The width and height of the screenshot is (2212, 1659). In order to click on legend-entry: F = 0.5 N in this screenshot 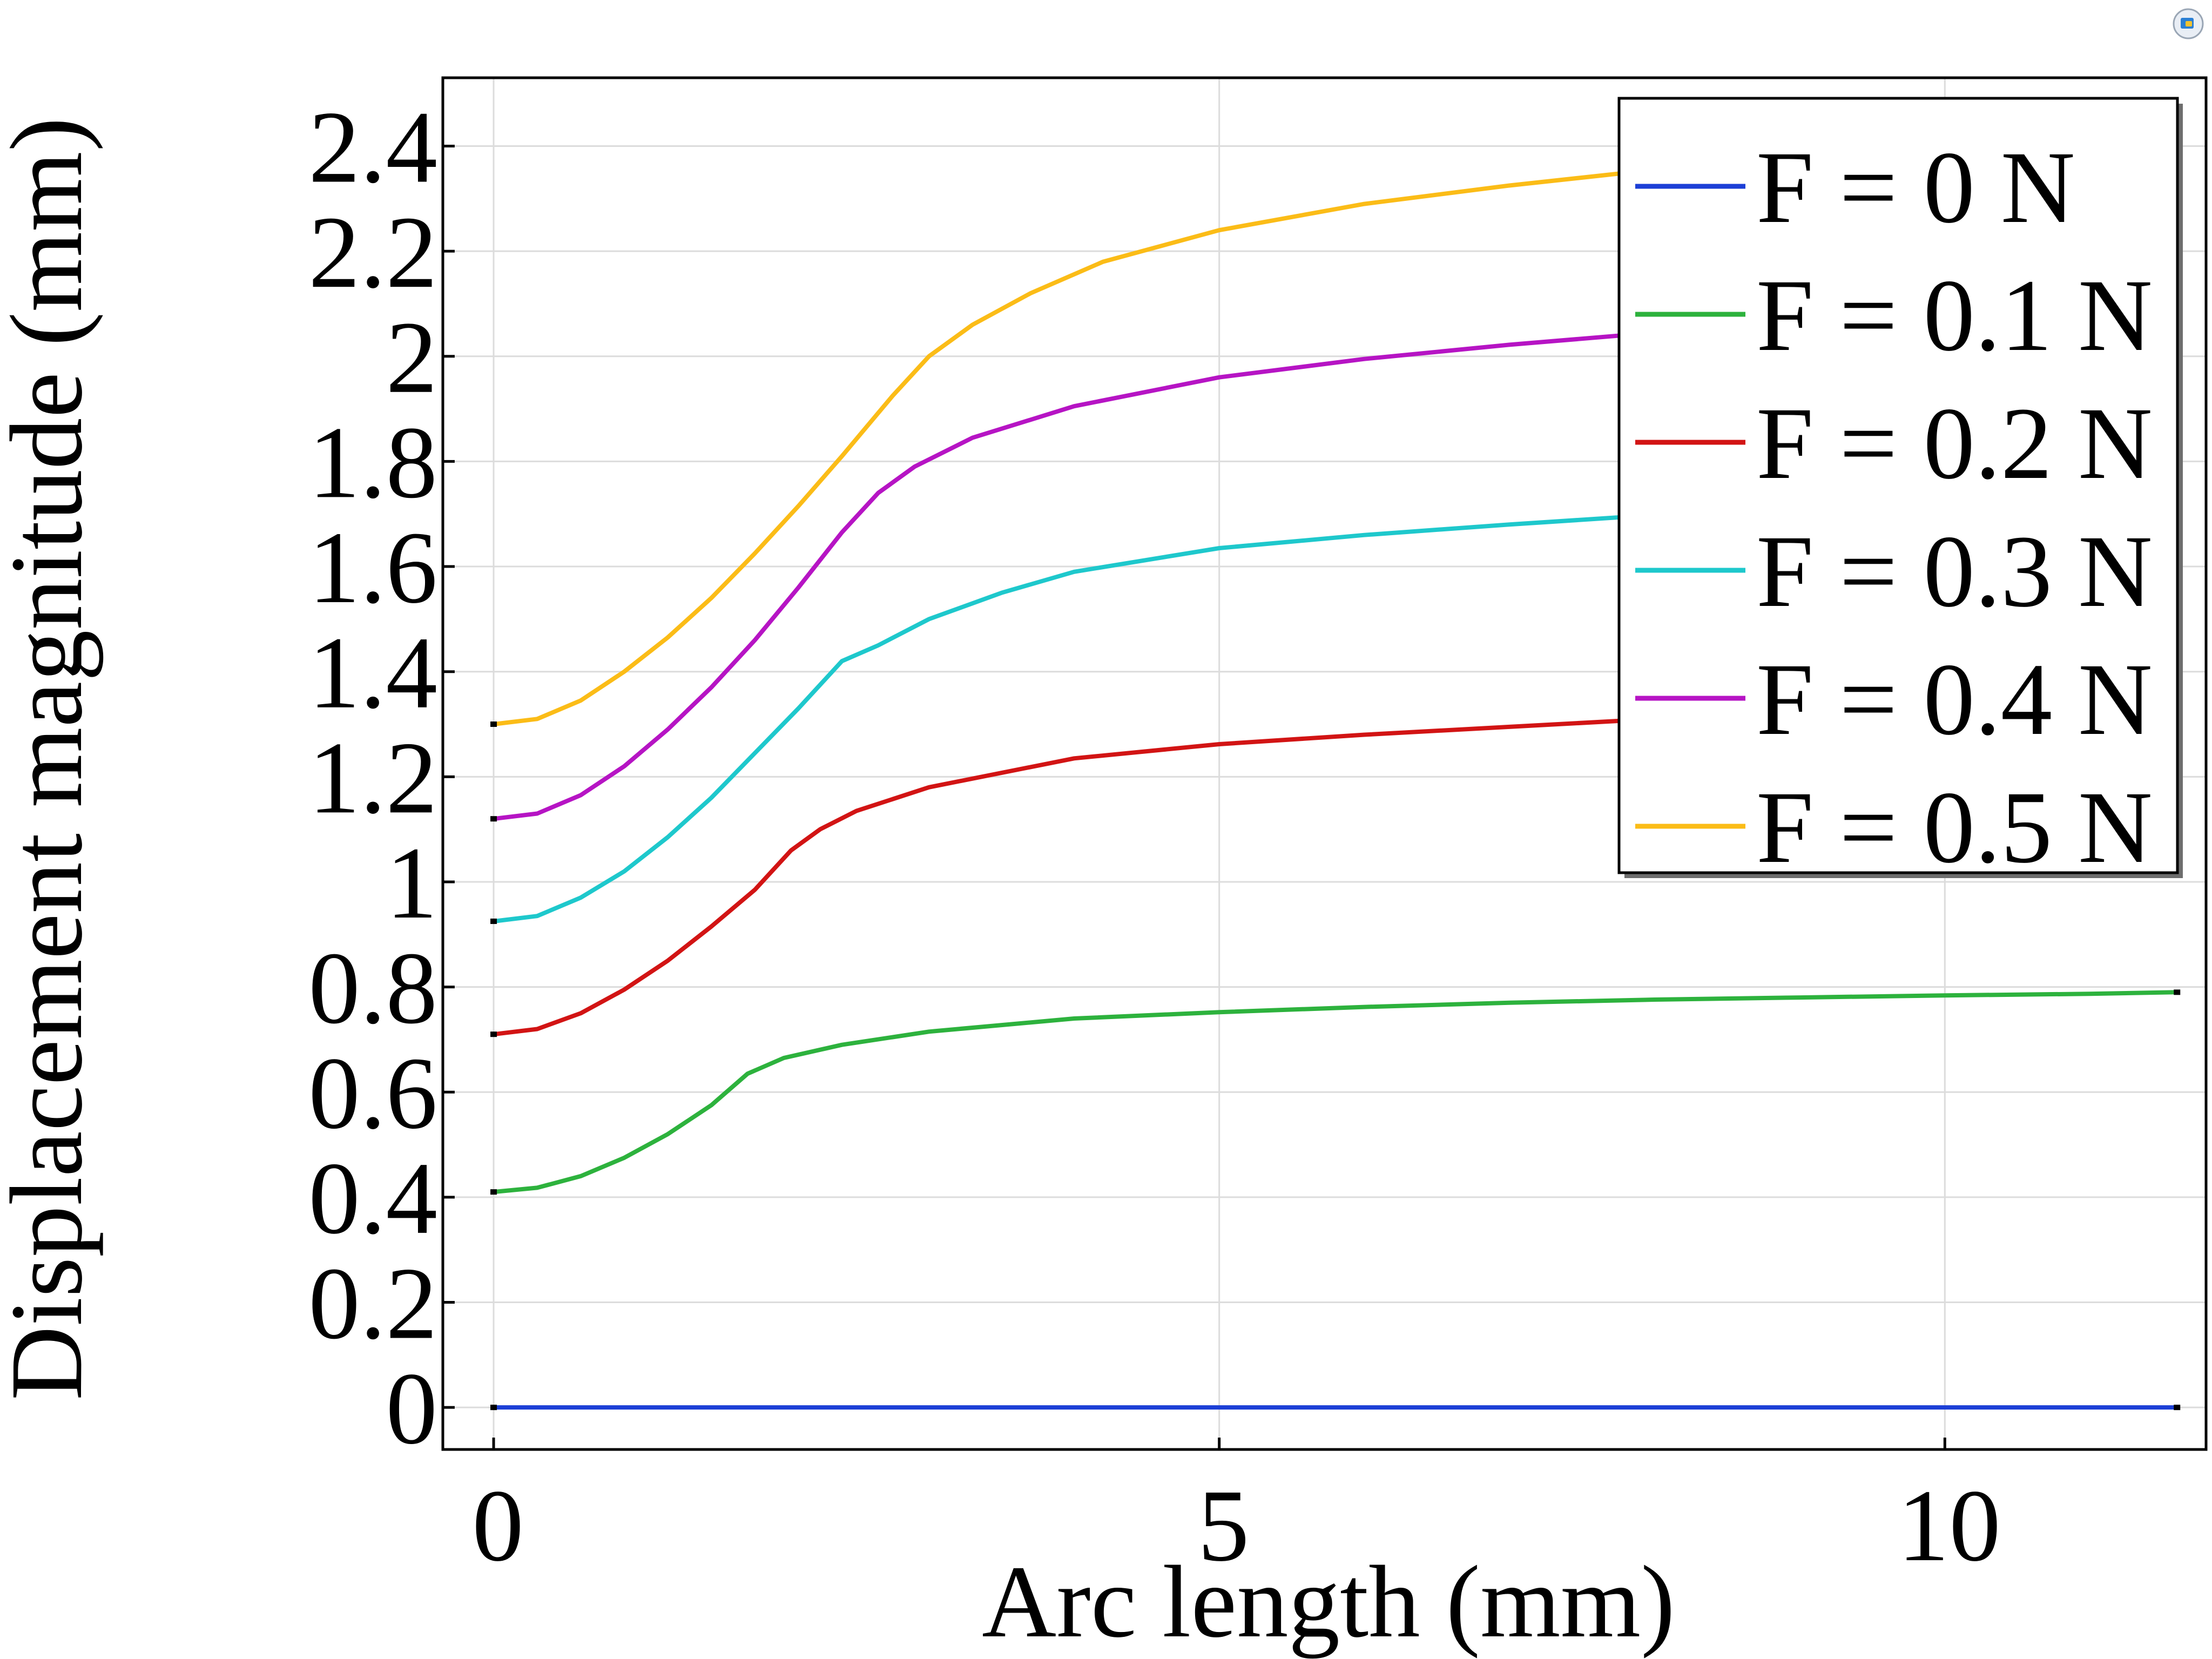, I will do `click(1894, 828)`.